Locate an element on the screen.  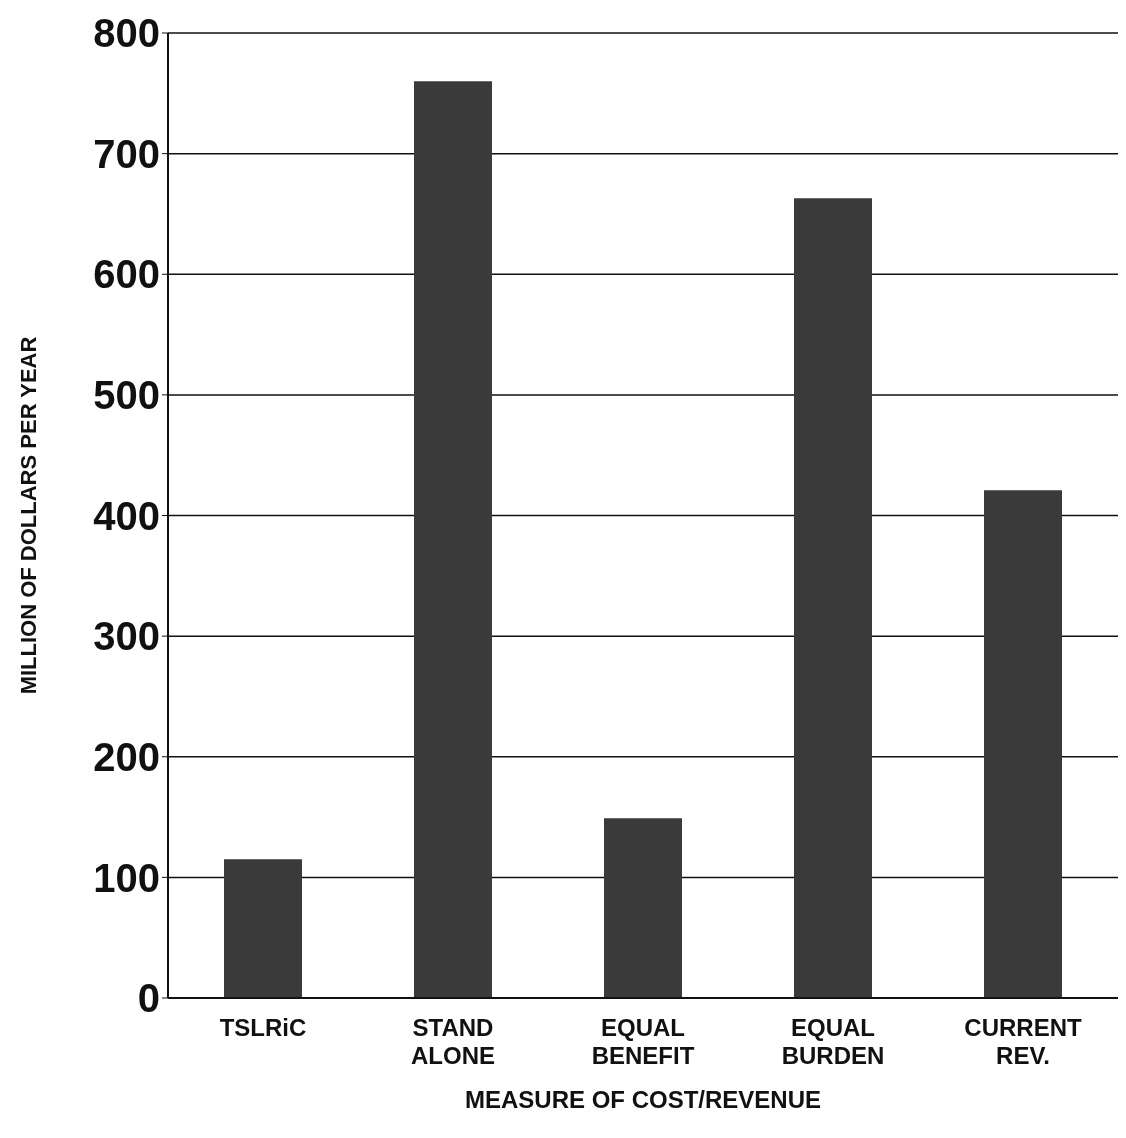
x-tick-label: EQUAL BURDEN is located at coordinates (833, 1041).